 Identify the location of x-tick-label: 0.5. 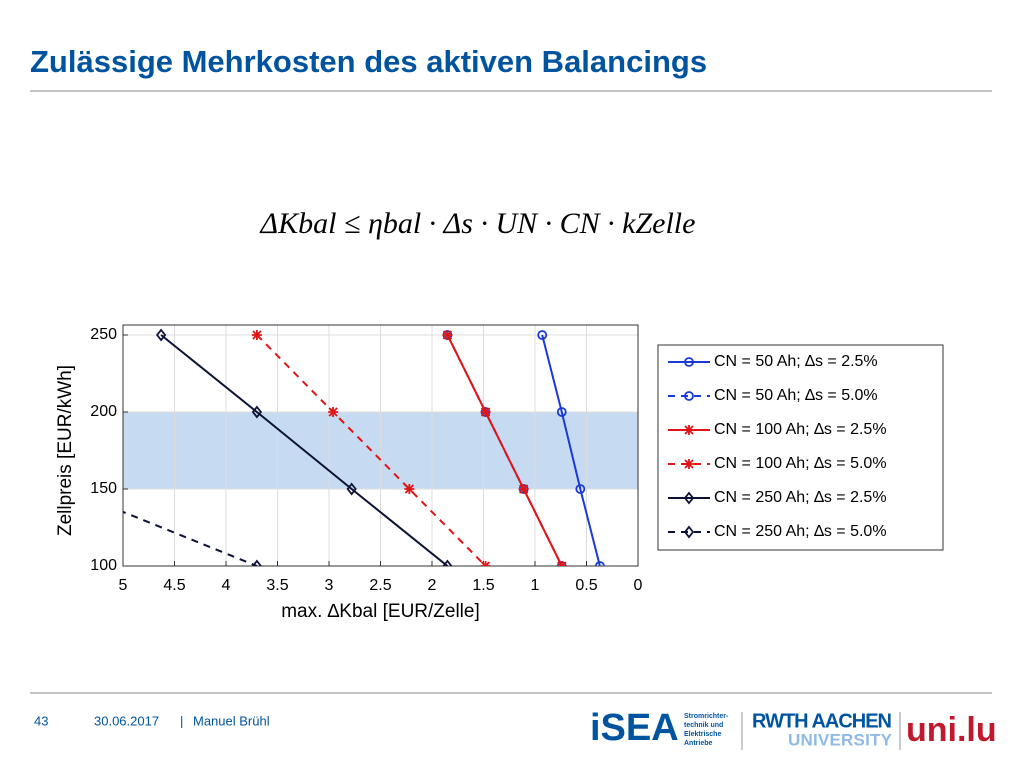
(586, 585).